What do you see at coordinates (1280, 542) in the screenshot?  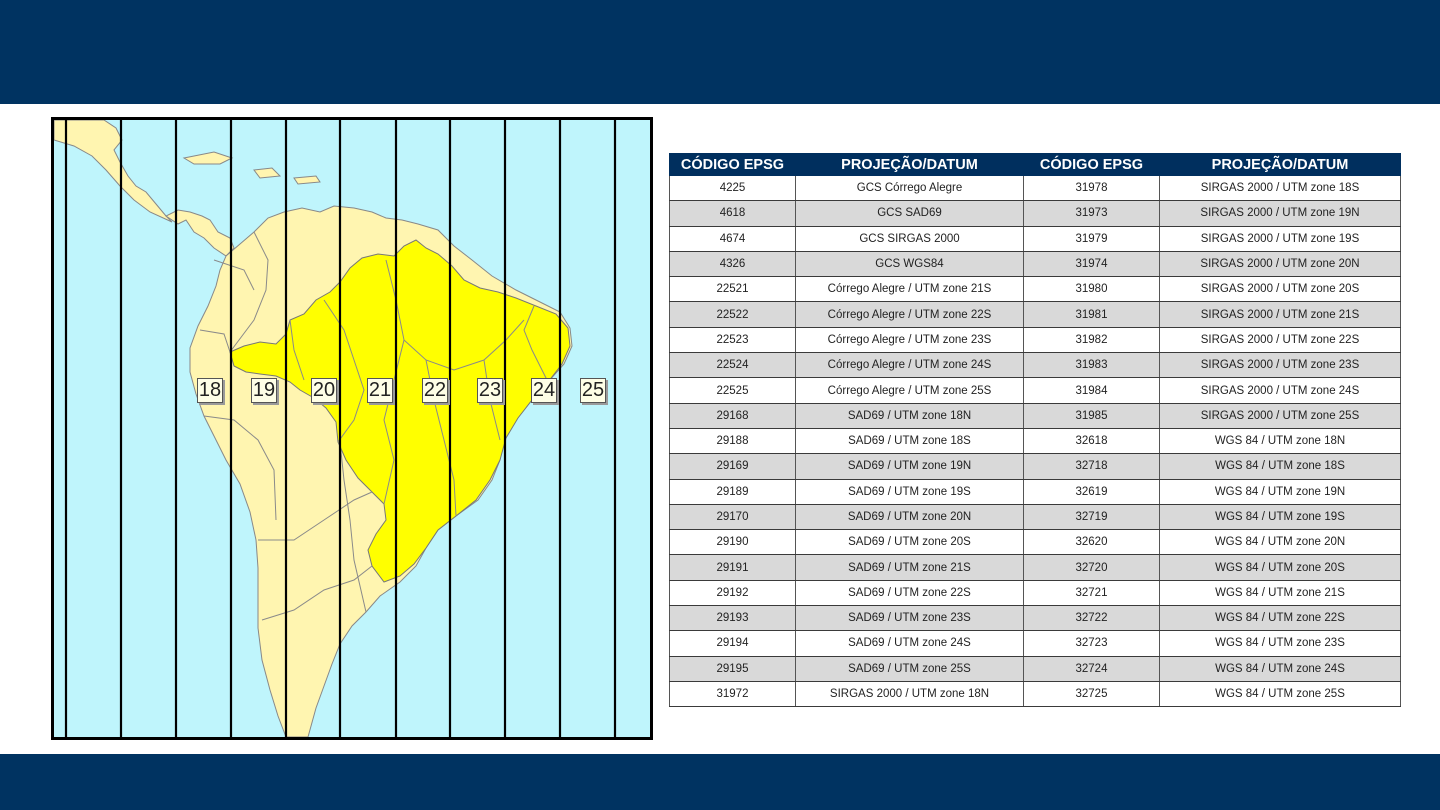 I see `projection-datum-cell: WGS 84 / UTM zone 20N` at bounding box center [1280, 542].